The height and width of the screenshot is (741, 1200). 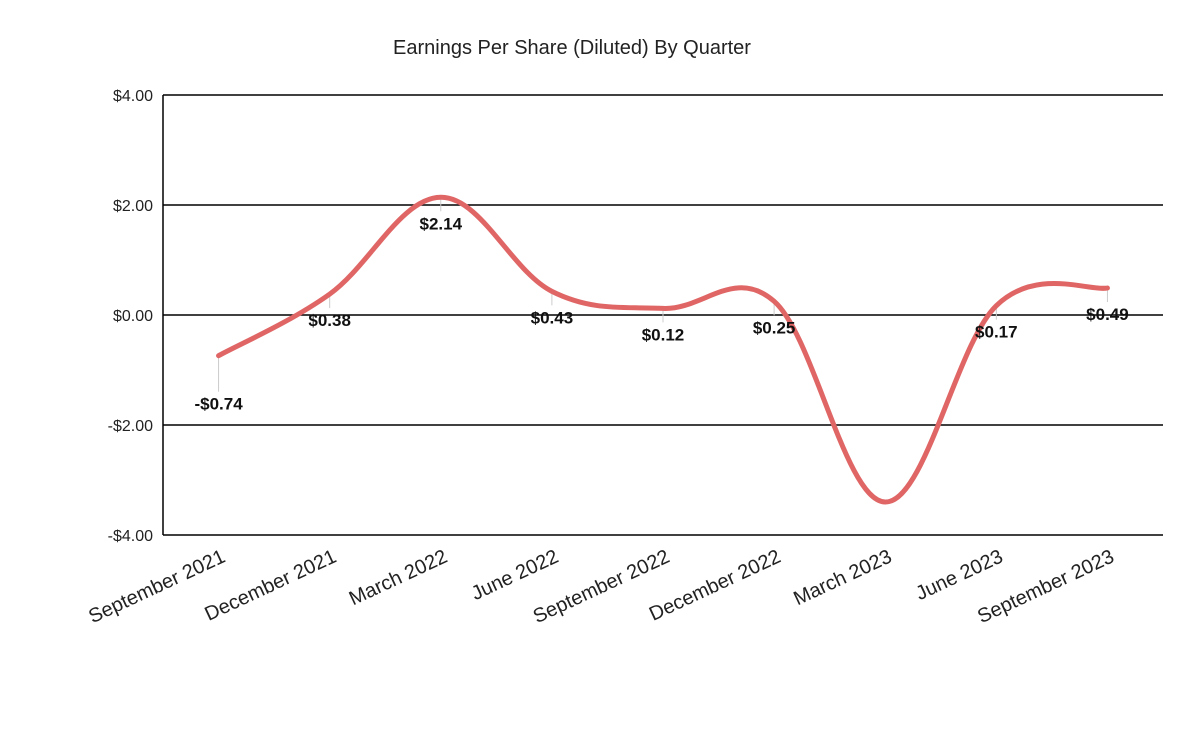 What do you see at coordinates (441, 223) in the screenshot?
I see `data-label: $2.14` at bounding box center [441, 223].